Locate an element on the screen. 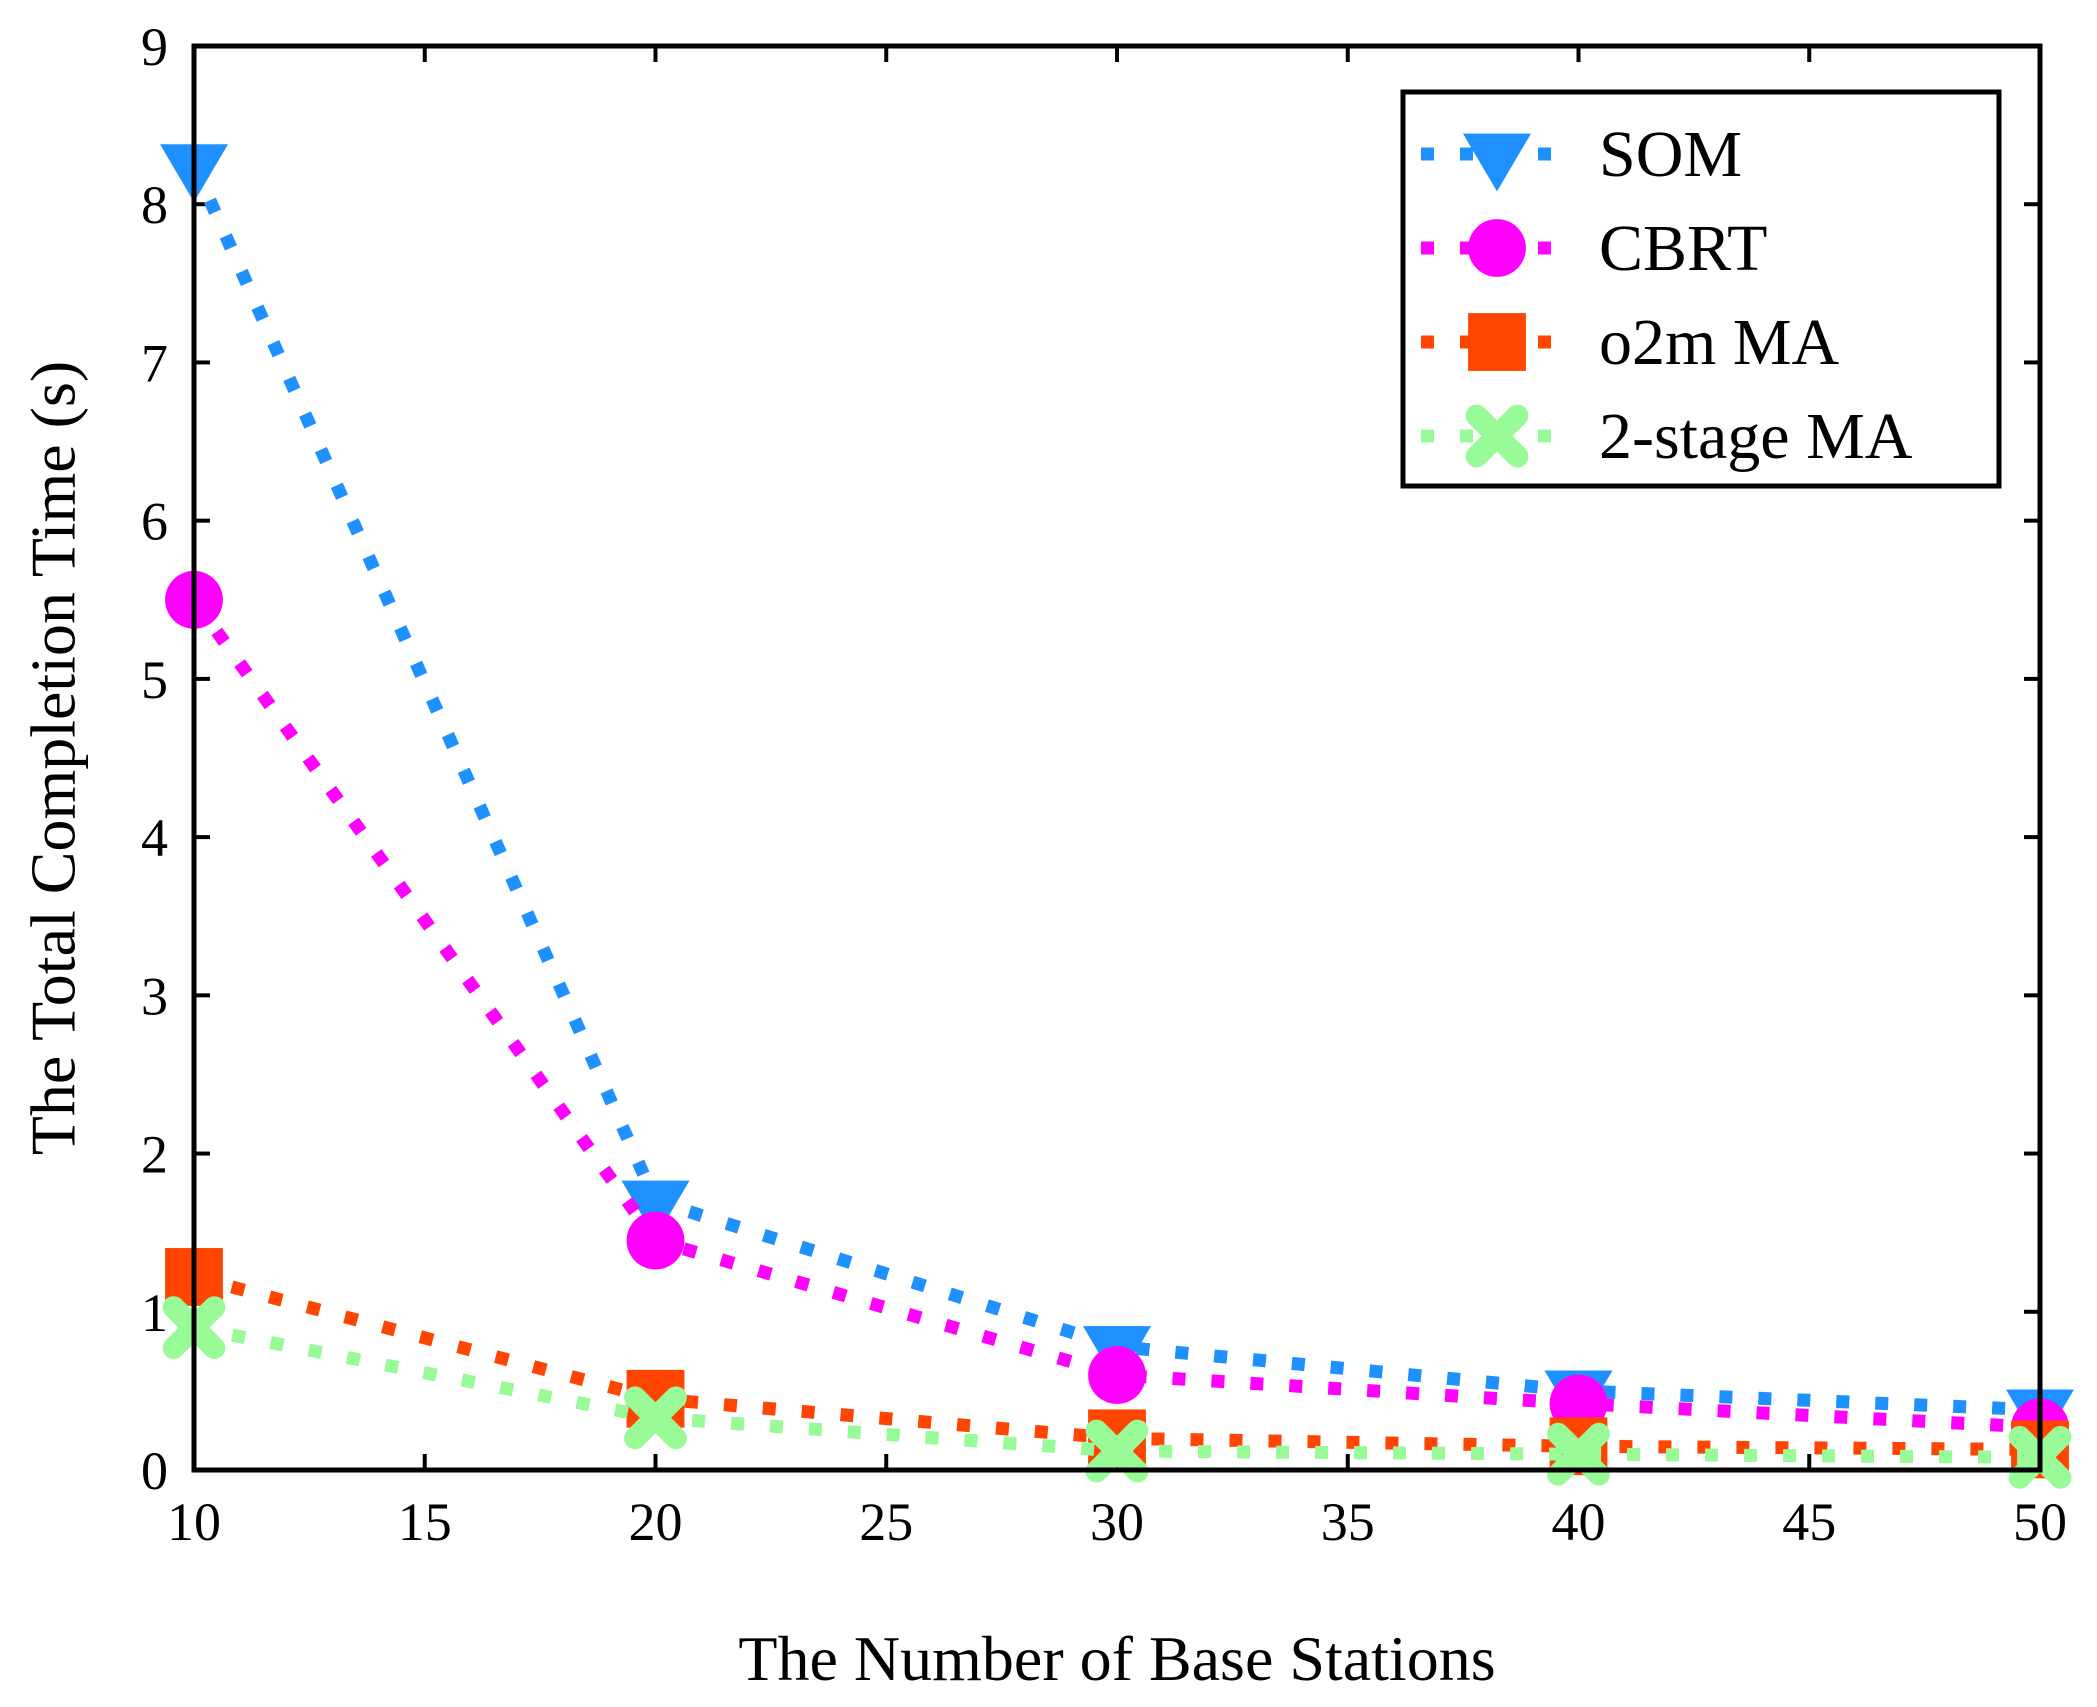 The width and height of the screenshot is (2097, 1707). legend-entry: o2m MA is located at coordinates (1630, 342).